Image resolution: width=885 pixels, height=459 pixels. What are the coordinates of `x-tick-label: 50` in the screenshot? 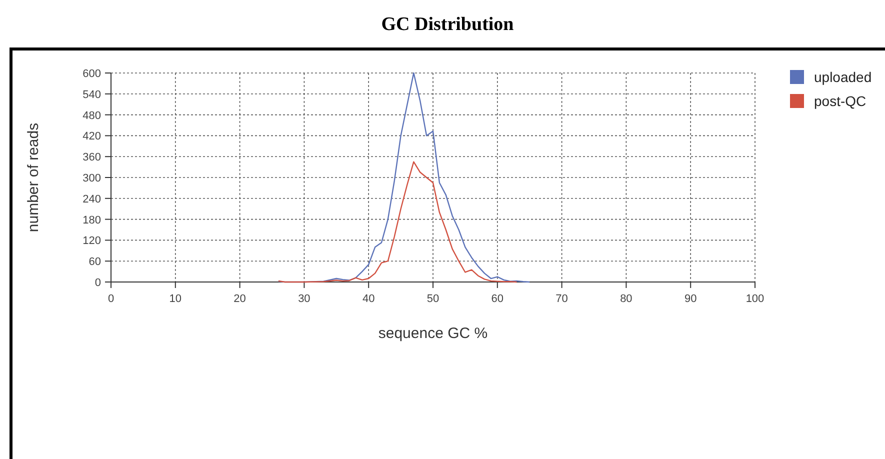 It's located at (433, 299).